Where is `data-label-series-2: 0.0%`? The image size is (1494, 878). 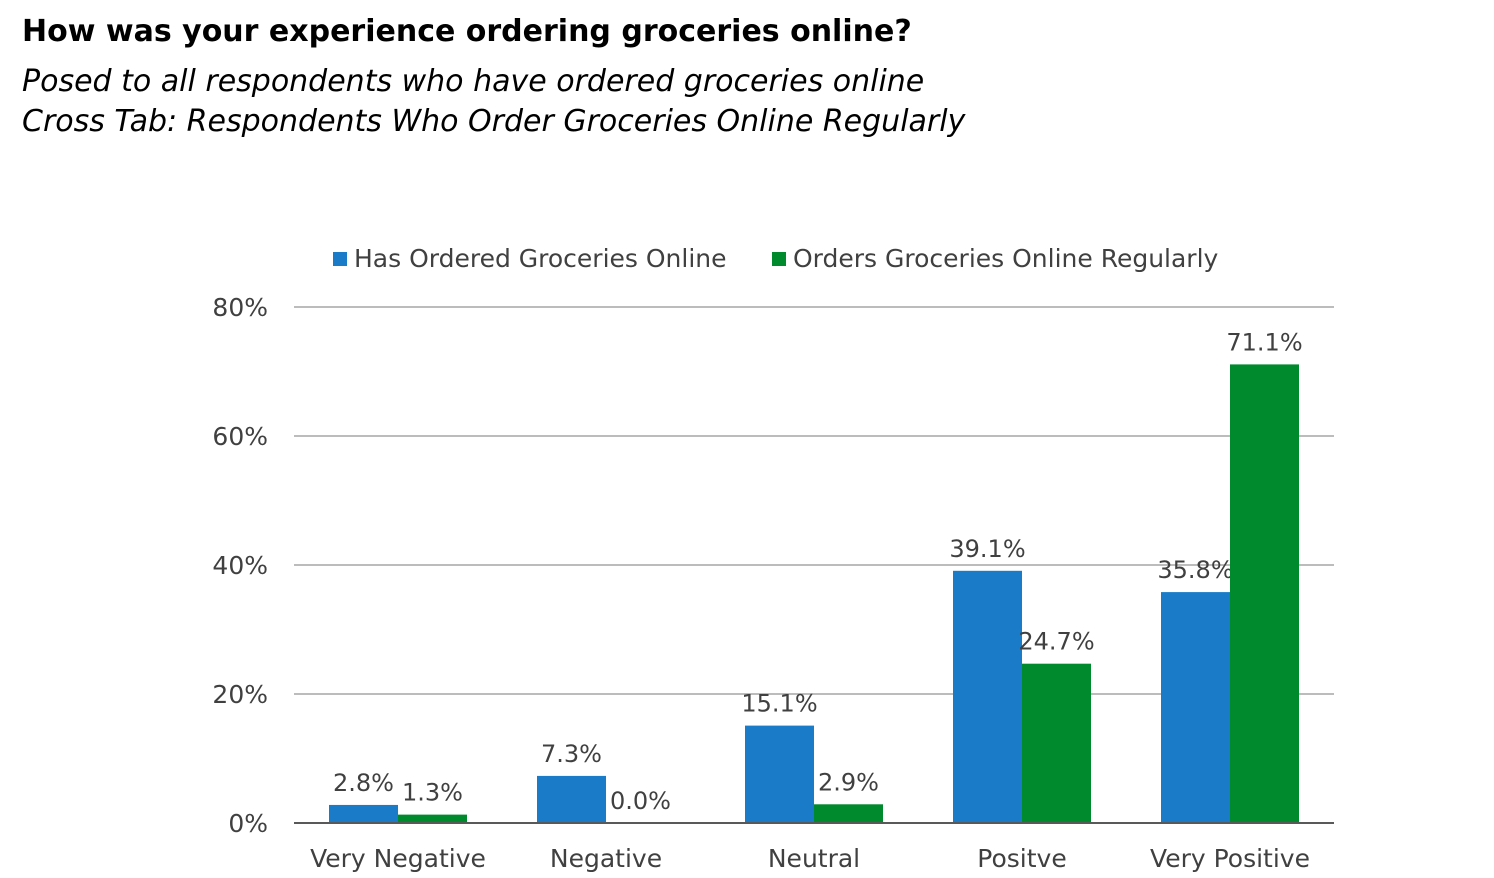
data-label-series-2: 0.0% is located at coordinates (640, 801).